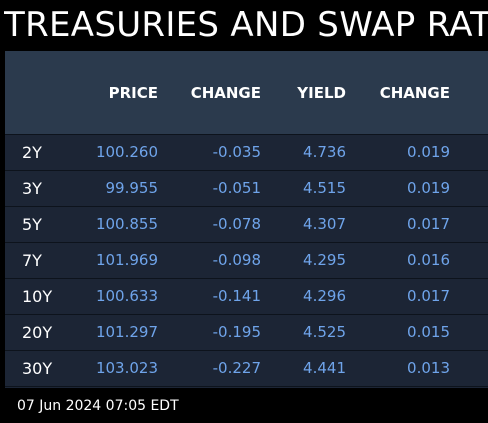  Describe the element at coordinates (236, 152) in the screenshot. I see `price-change-value: -0.035` at that location.